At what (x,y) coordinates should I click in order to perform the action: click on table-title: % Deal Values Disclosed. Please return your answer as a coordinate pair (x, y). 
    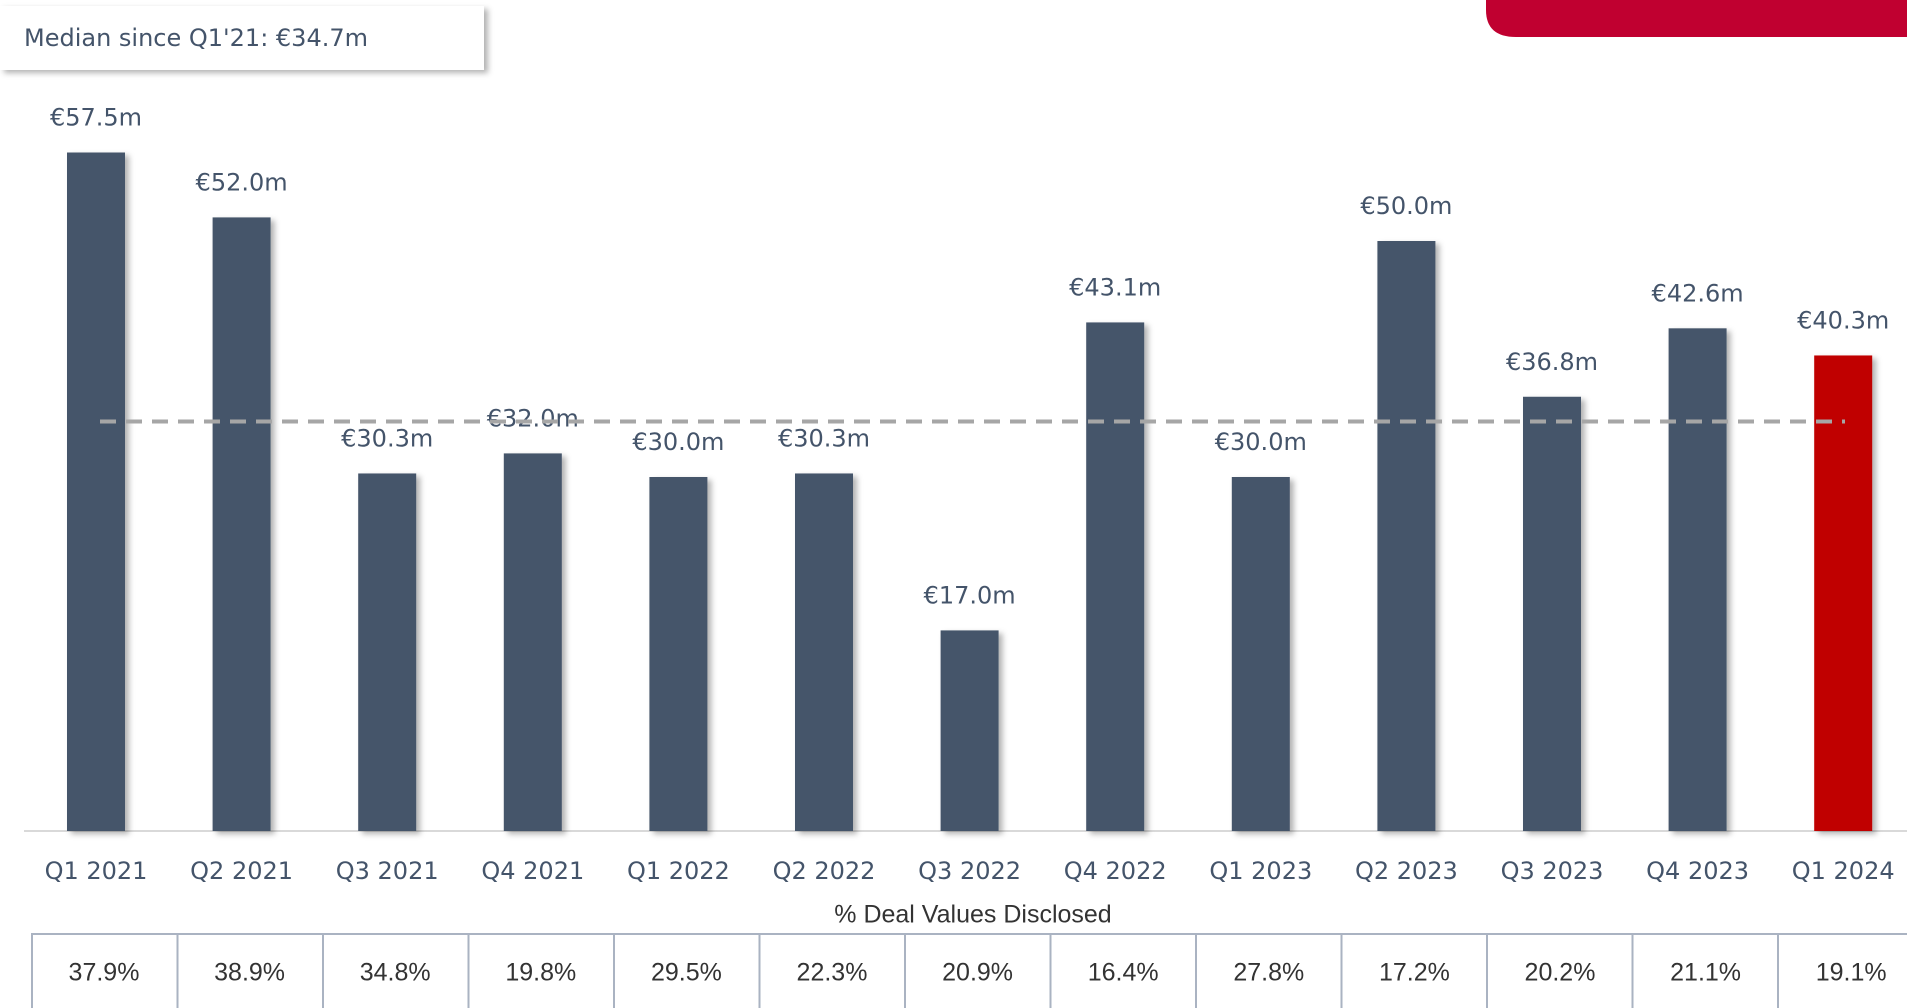
    Looking at the image, I should click on (972, 915).